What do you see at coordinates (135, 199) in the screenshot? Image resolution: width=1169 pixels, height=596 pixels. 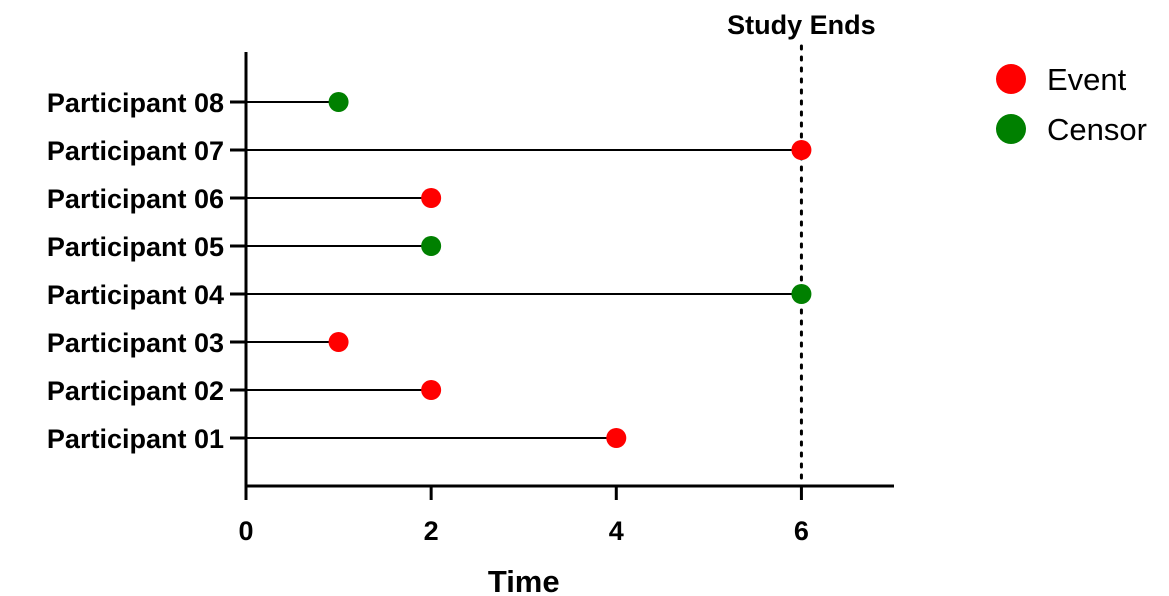 I see `category-label: Participant 06` at bounding box center [135, 199].